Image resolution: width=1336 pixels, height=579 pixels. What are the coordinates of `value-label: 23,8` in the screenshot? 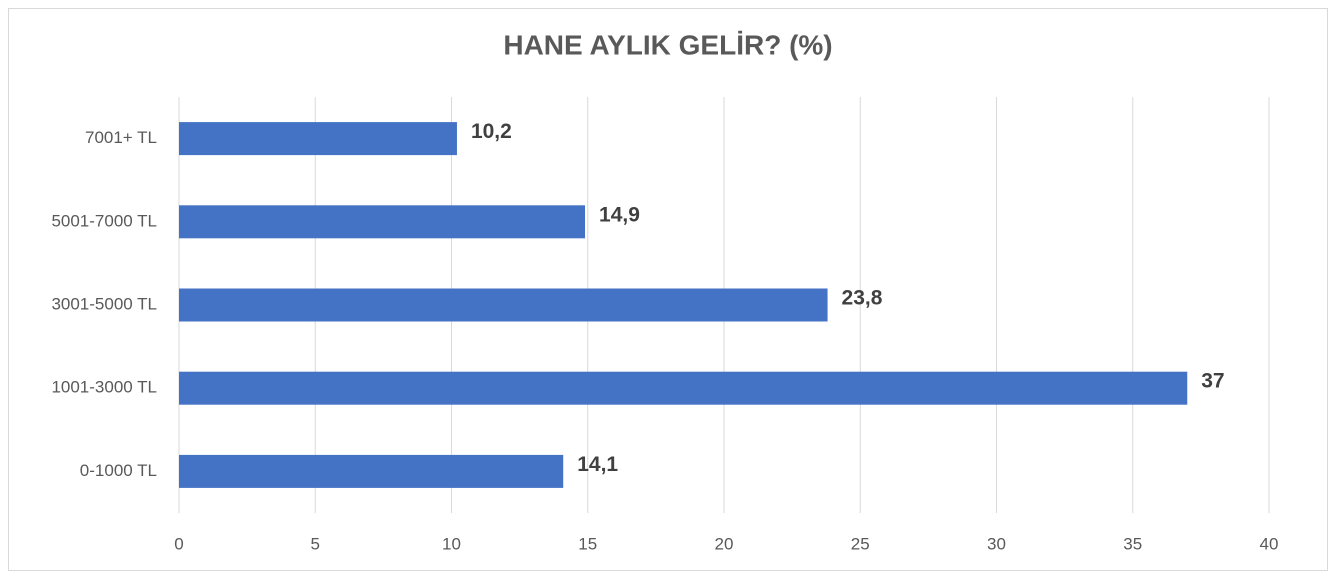 It's located at (862, 298).